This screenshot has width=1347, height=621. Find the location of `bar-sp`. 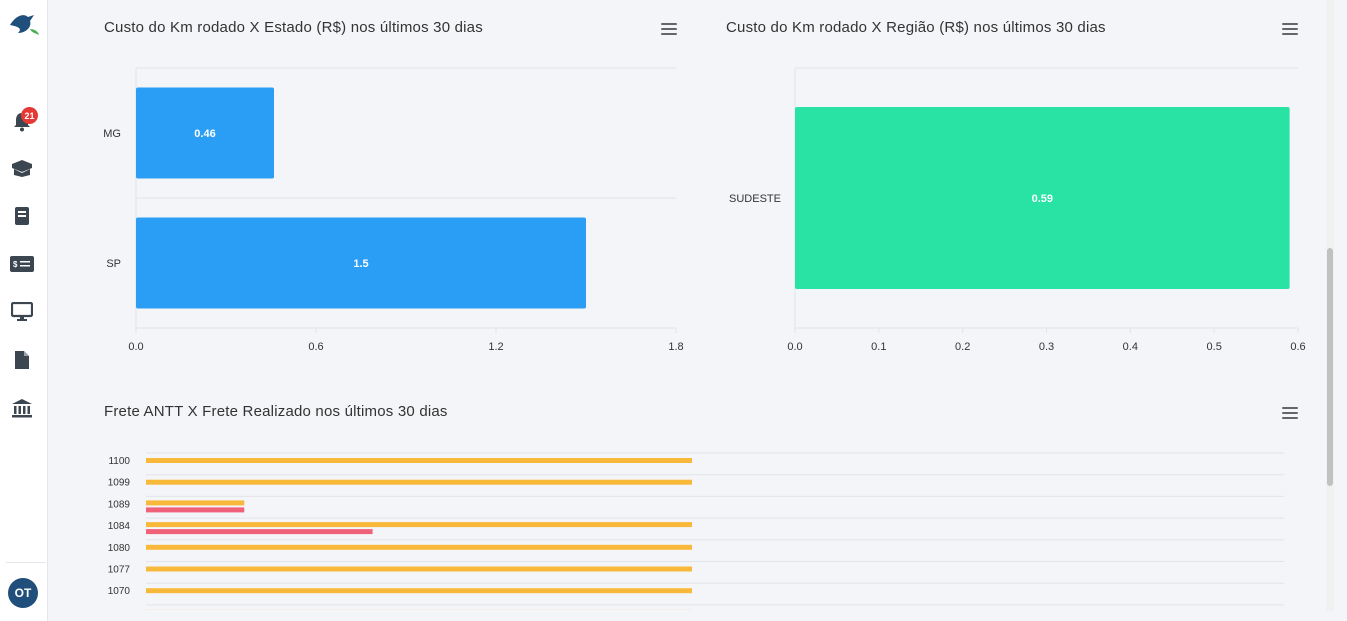

bar-sp is located at coordinates (361, 263).